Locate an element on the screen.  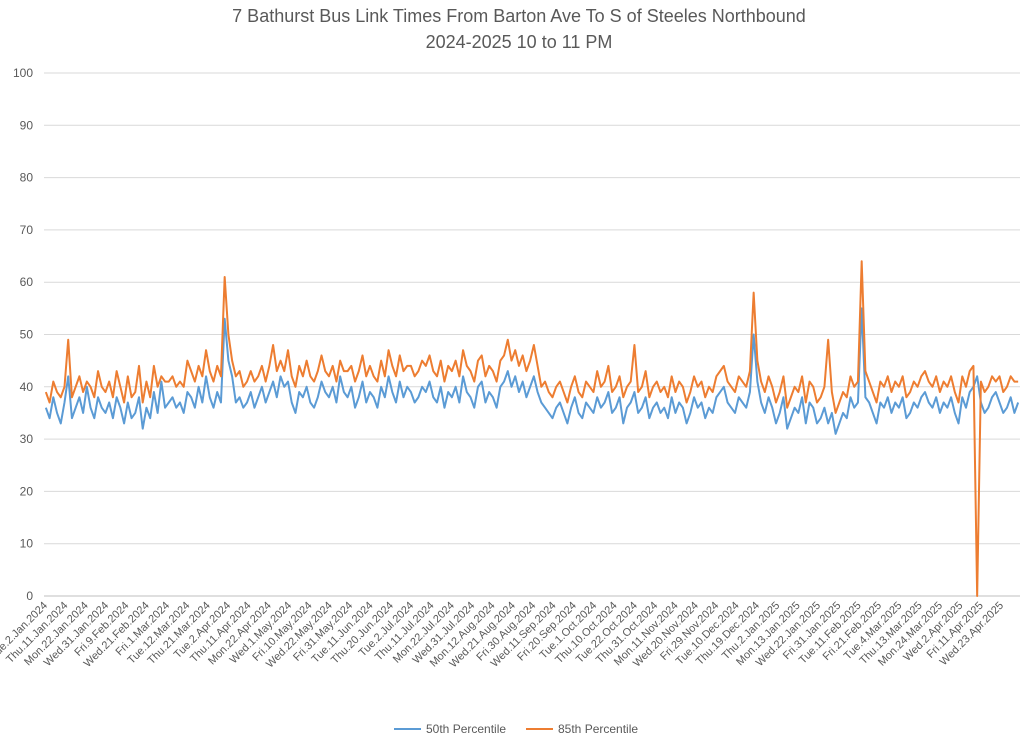
y-axis-tick-labels: 0 10 20 30 40 50 60 70 80 90 100 is located at coordinates (23, 334).